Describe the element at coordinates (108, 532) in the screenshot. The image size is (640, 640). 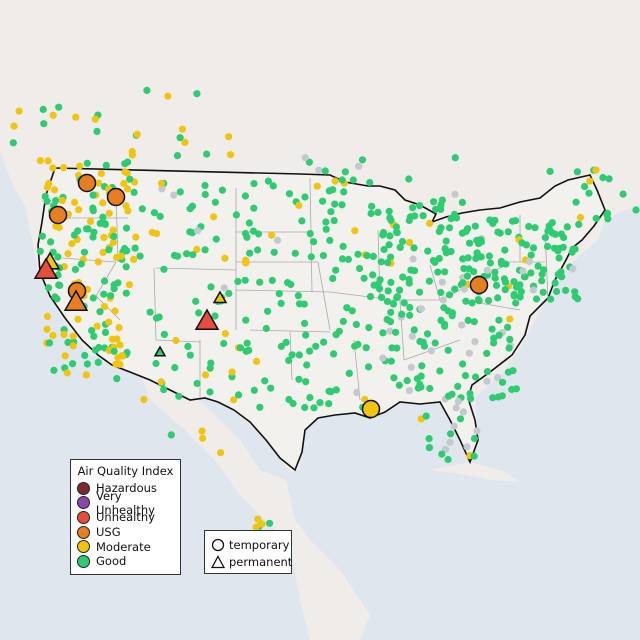
I see `legend-item-label: USG` at that location.